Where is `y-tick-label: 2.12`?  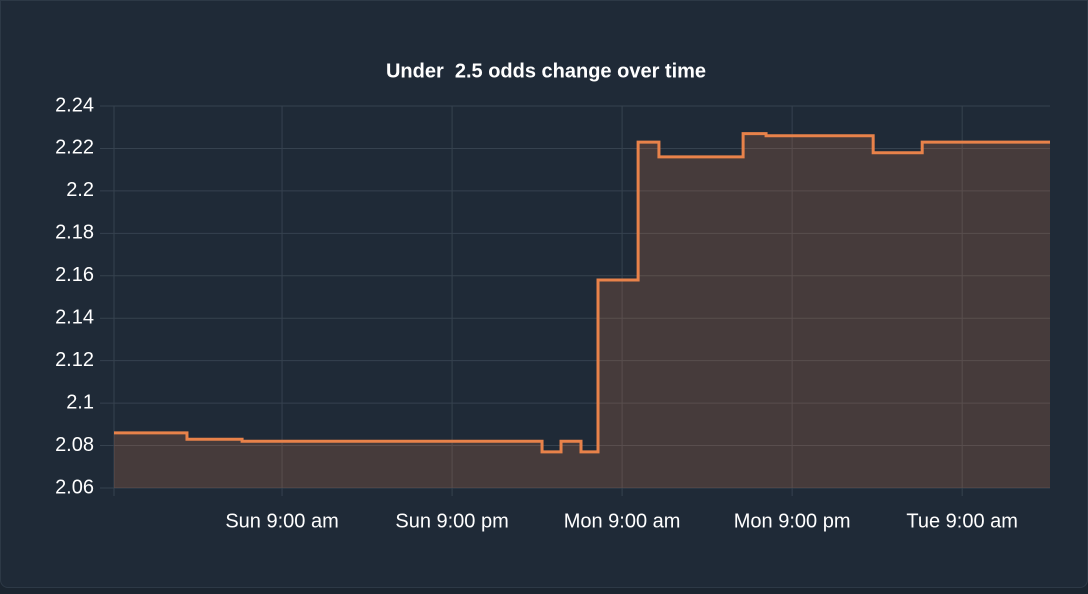 y-tick-label: 2.12 is located at coordinates (74, 360).